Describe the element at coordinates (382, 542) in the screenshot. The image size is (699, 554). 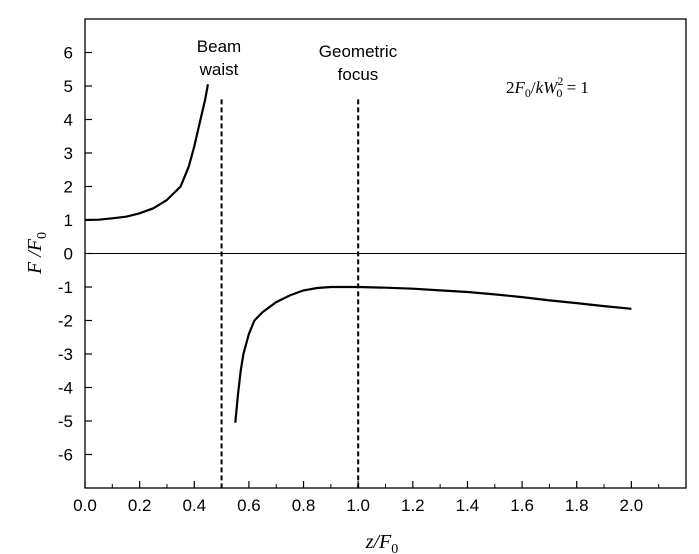
I see `x-axis-title: z/F0` at that location.